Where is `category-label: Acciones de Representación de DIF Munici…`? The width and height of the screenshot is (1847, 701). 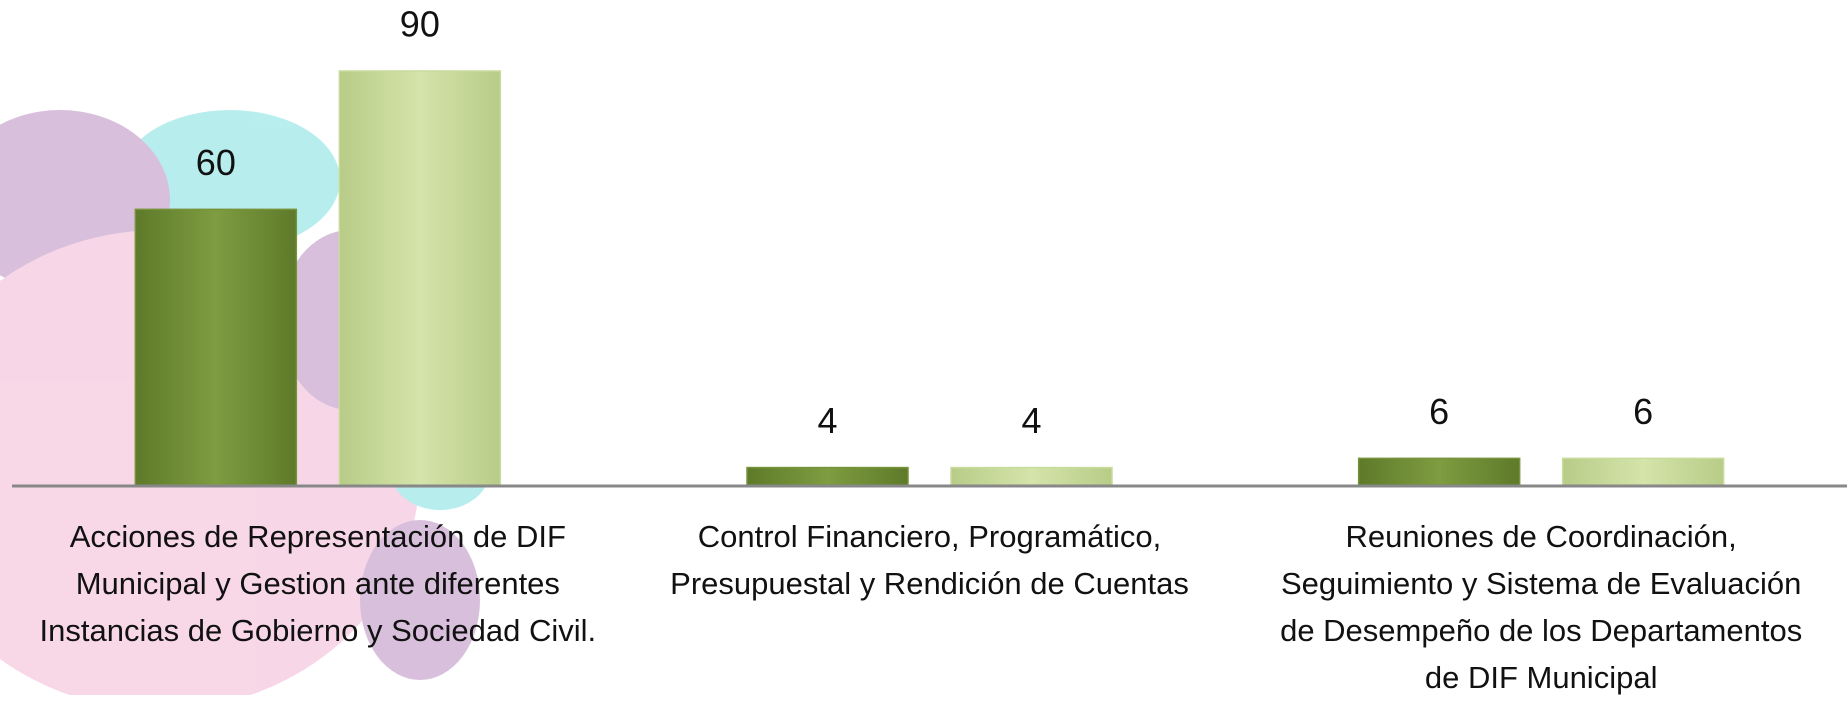 category-label: Acciones de Representación de DIF Munici… is located at coordinates (318, 583).